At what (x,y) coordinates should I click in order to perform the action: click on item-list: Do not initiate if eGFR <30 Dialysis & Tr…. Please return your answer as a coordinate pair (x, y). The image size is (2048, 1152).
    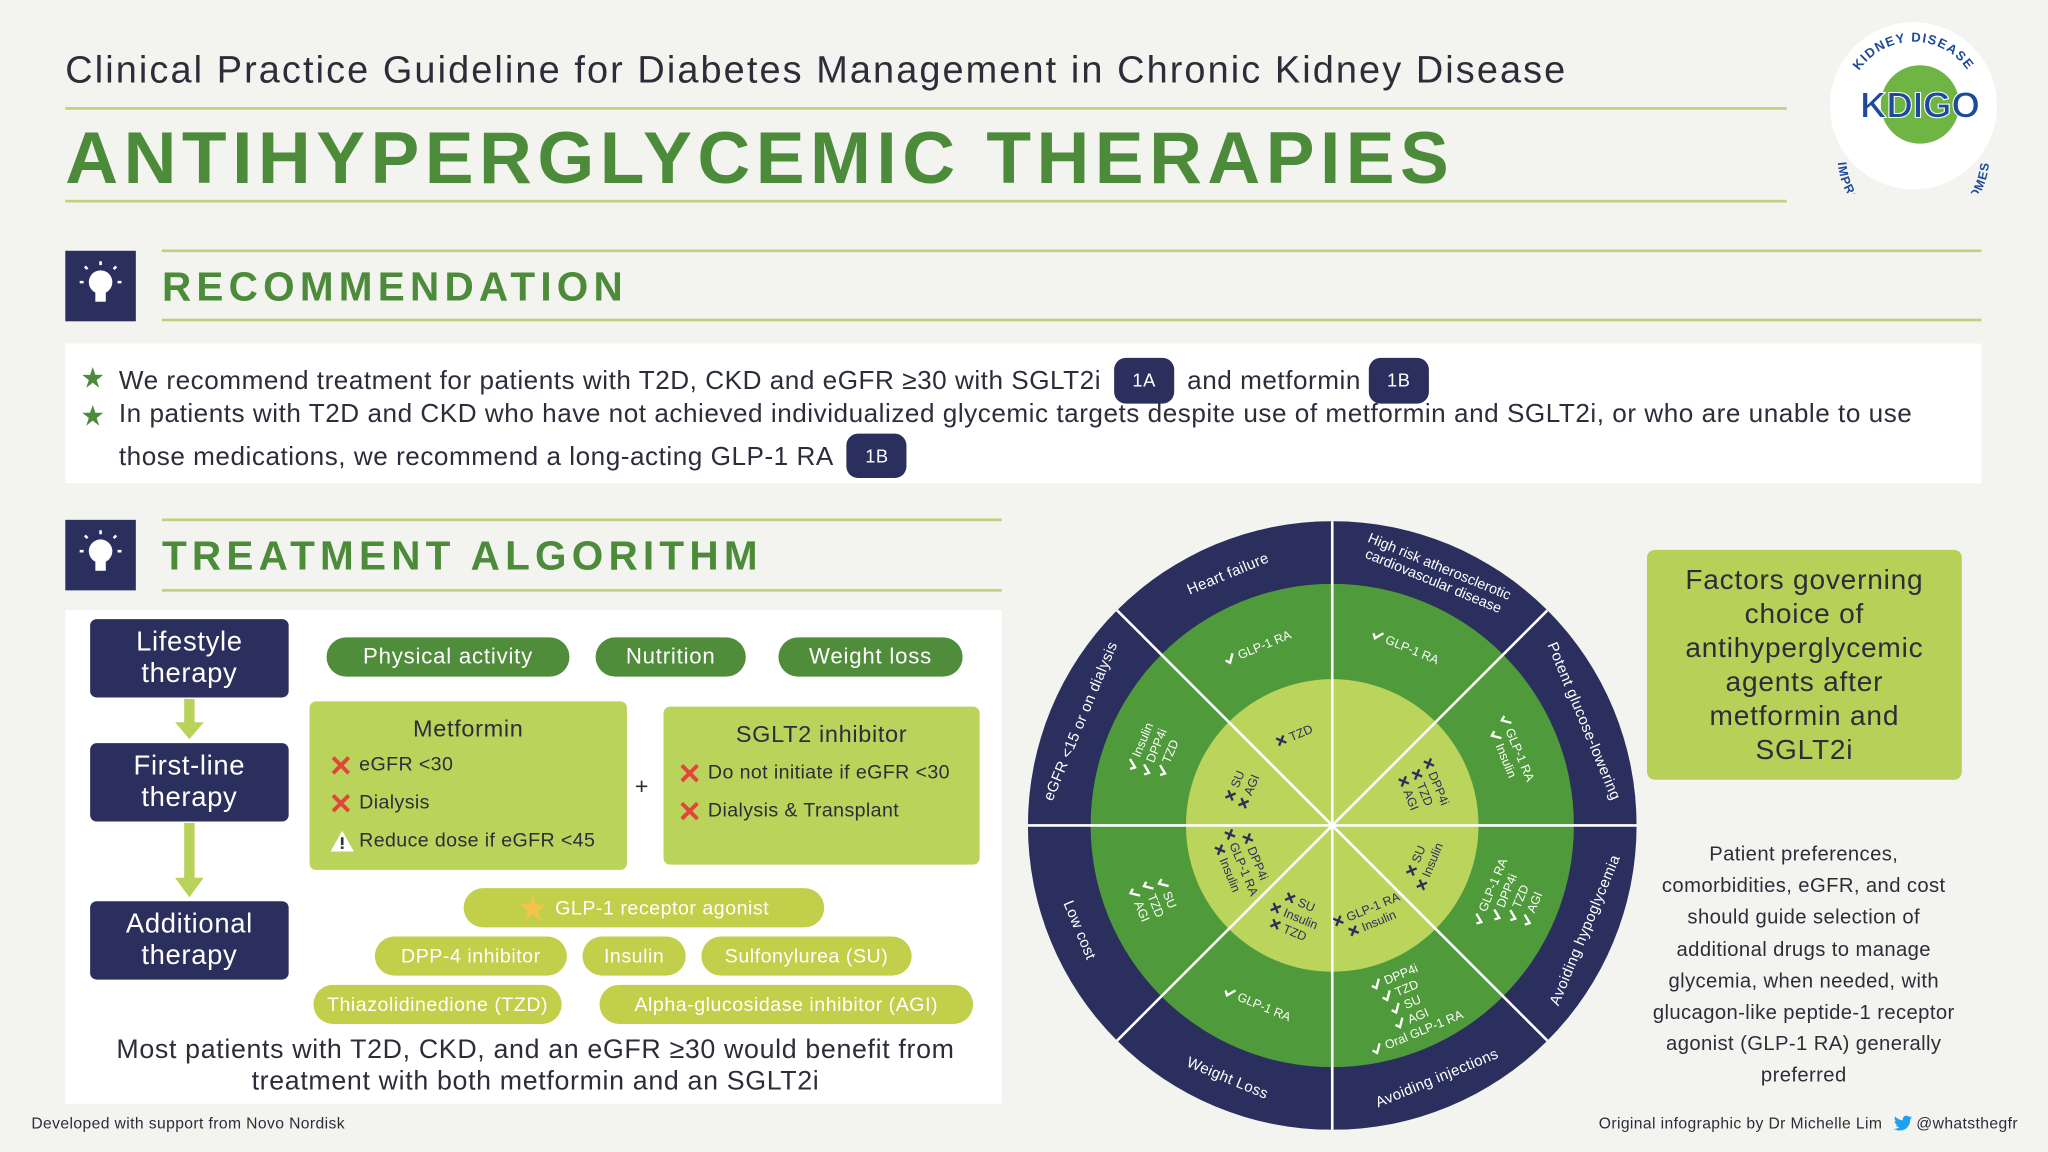
    Looking at the image, I should click on (822, 791).